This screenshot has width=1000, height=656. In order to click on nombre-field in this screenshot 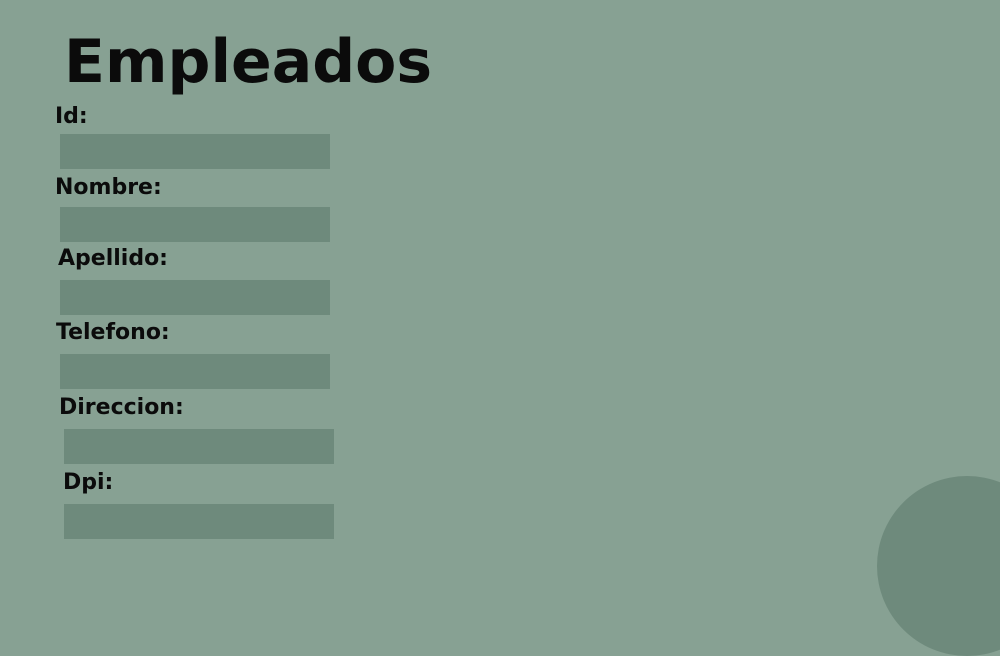, I will do `click(195, 224)`.